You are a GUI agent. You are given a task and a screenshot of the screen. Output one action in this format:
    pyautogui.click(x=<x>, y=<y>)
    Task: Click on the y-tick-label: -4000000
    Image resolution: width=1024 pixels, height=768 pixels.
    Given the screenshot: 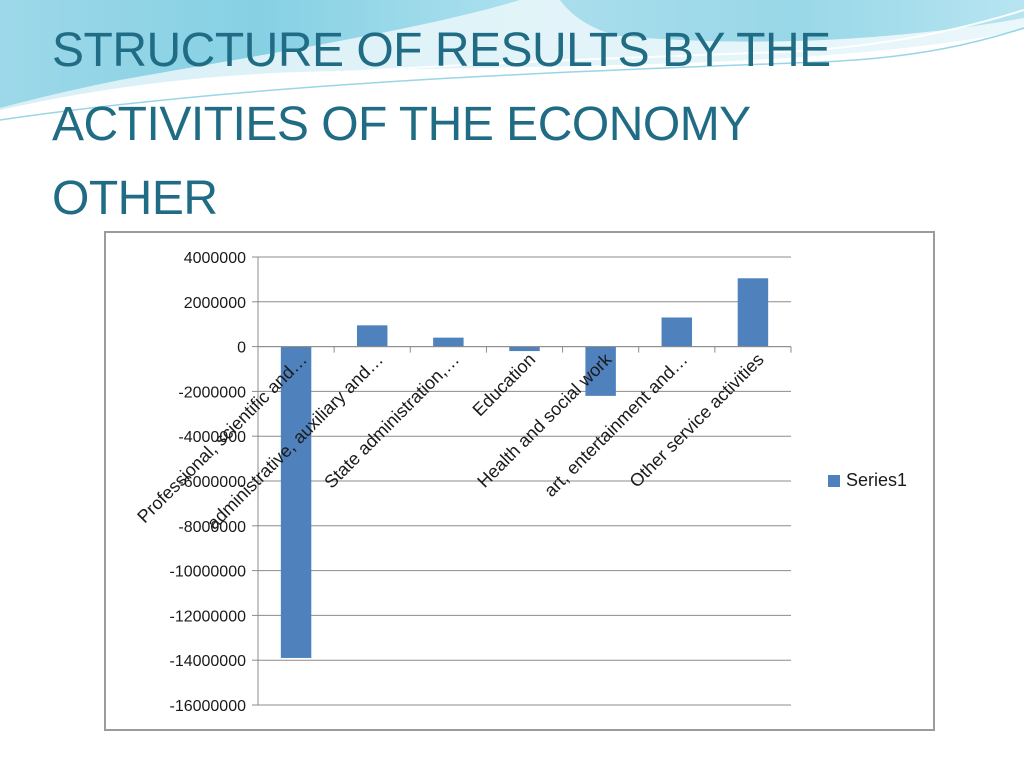 What is the action you would take?
    pyautogui.click(x=212, y=437)
    